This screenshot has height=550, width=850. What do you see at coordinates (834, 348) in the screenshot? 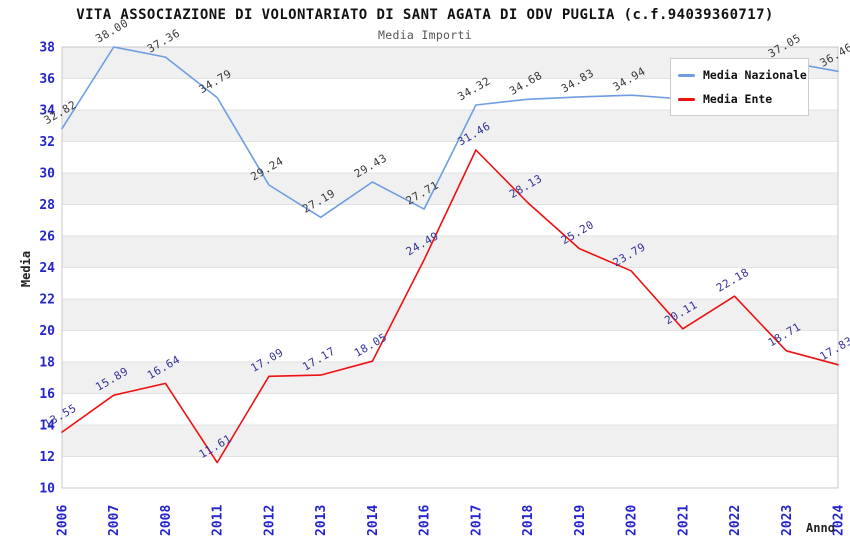
I see `data-label: 17.83` at bounding box center [834, 348].